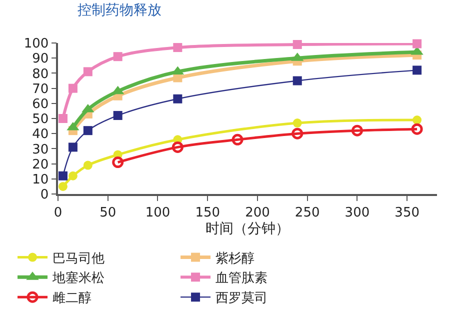  Describe the element at coordinates (40, 164) in the screenshot. I see `y-tick-label: 20` at that location.